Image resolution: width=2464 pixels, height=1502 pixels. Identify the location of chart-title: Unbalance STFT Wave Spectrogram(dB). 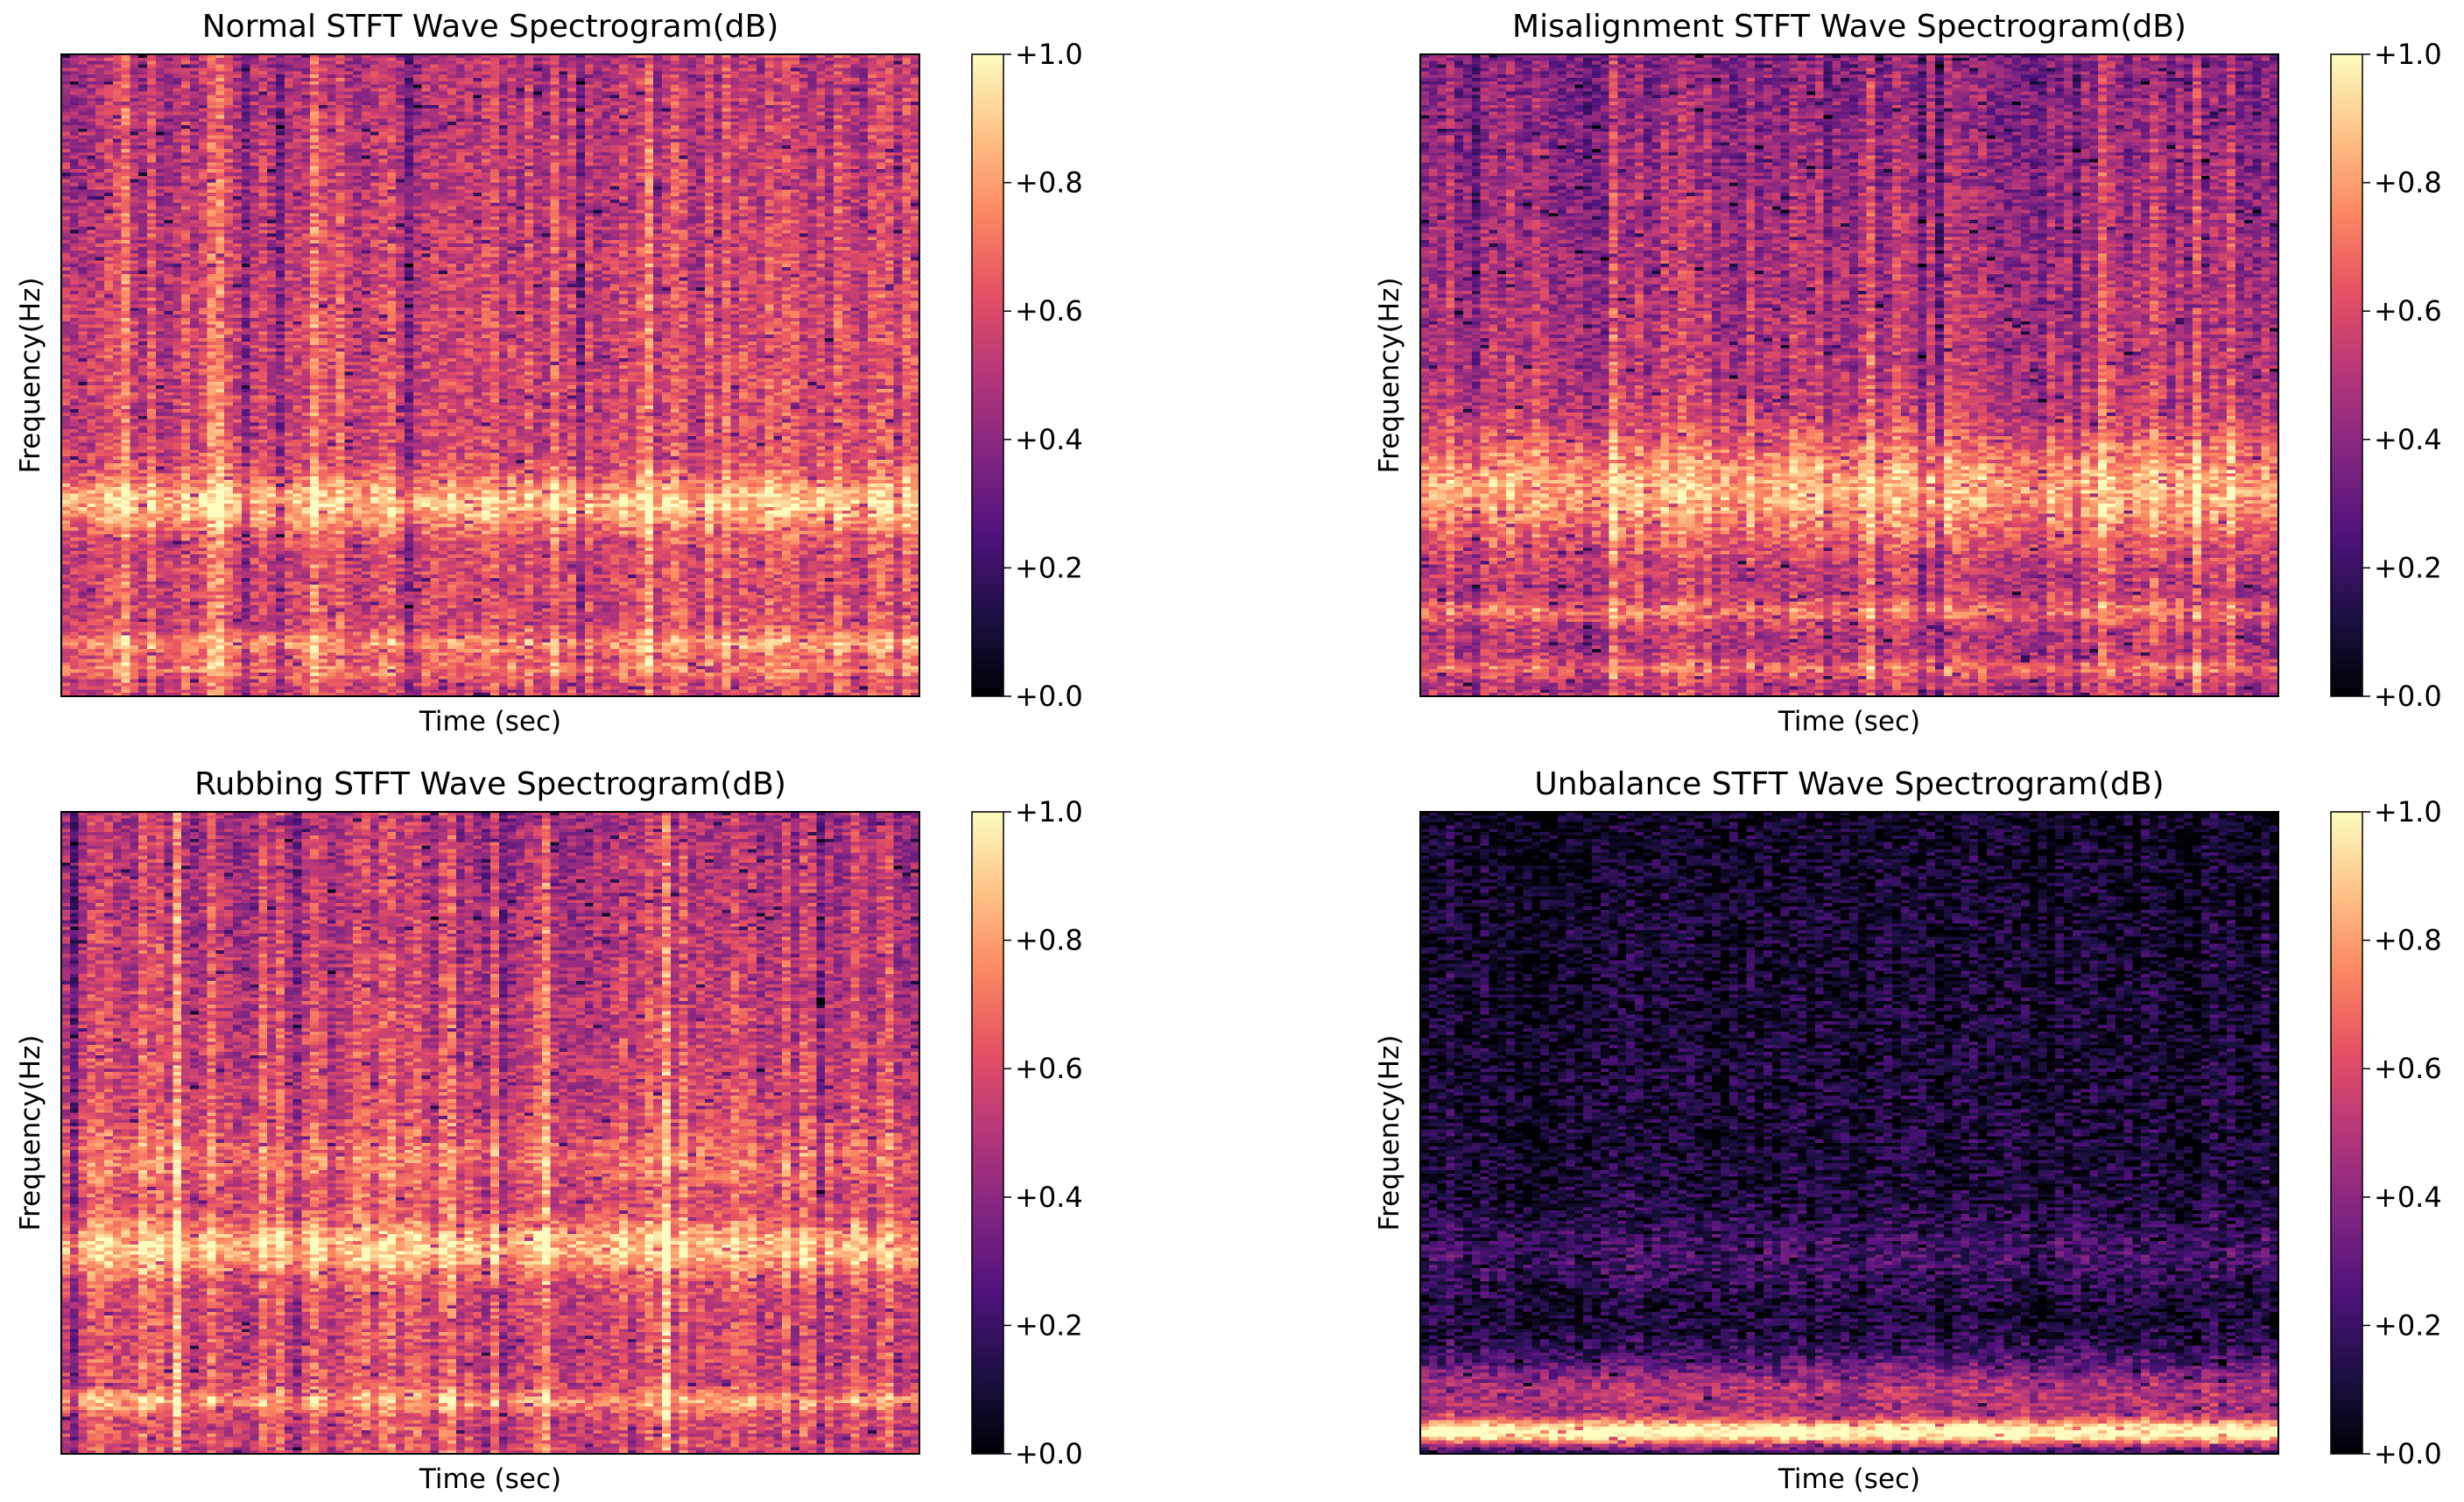
(1849, 784).